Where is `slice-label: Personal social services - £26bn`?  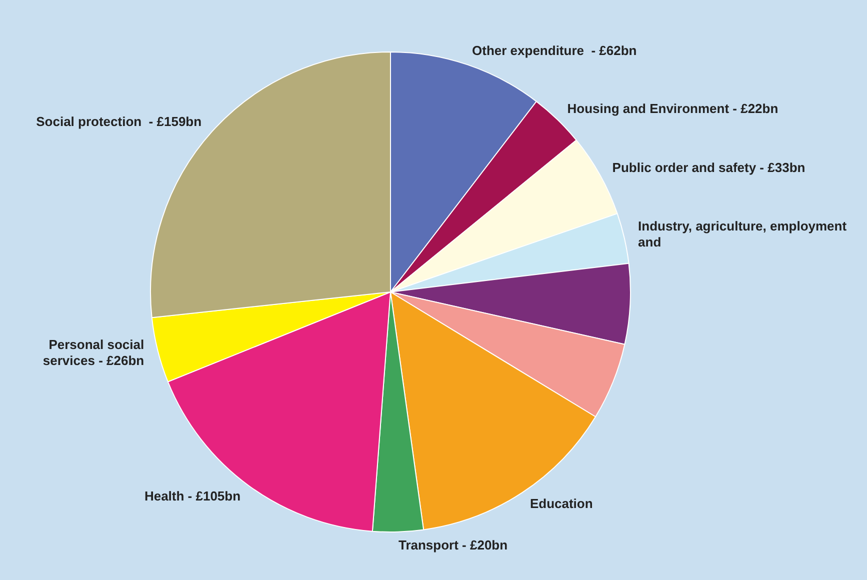
slice-label: Personal social services - £26bn is located at coordinates (93, 352).